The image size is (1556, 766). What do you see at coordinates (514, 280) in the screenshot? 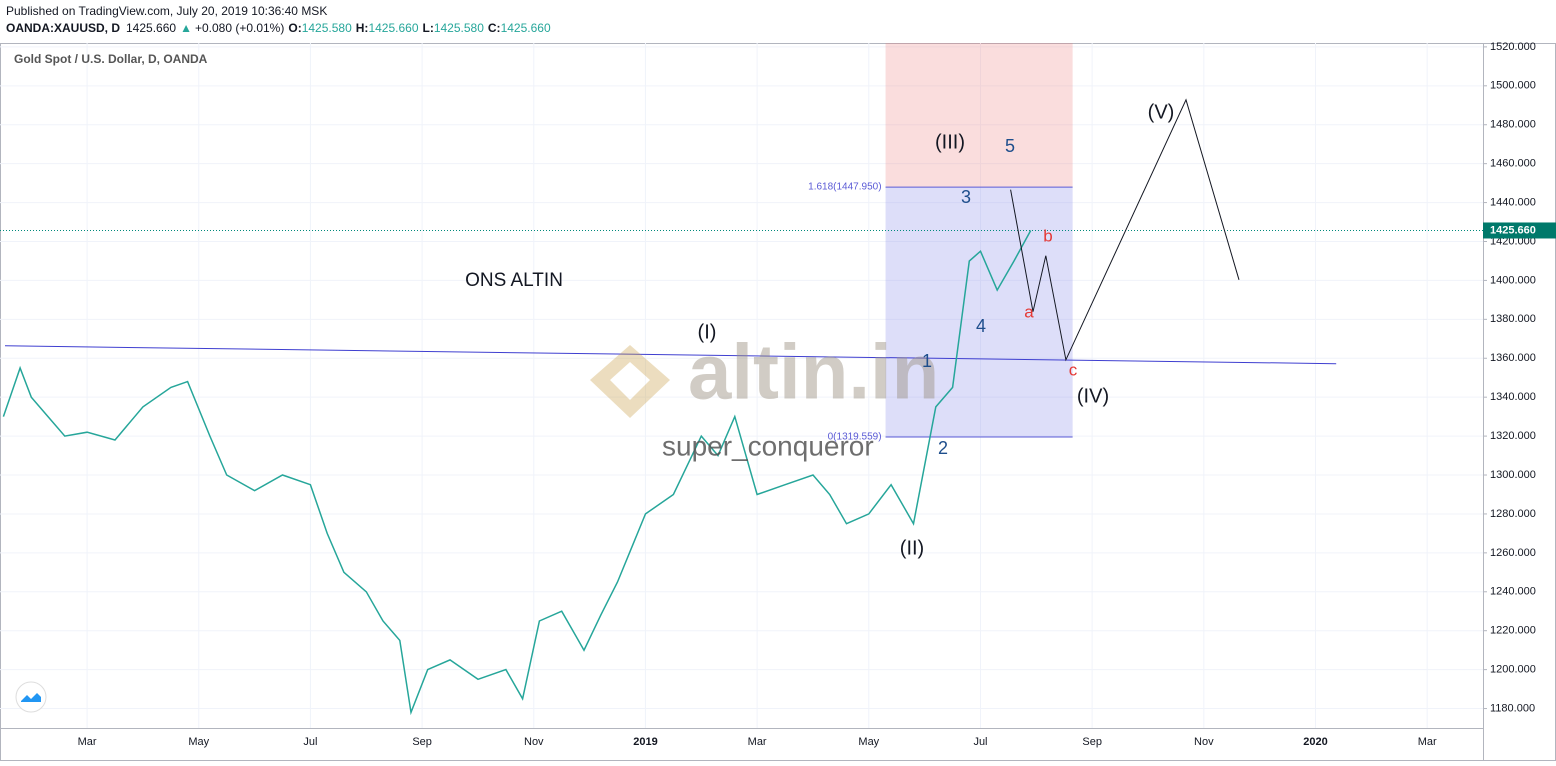
I see `wave-label: ONS ALTIN` at bounding box center [514, 280].